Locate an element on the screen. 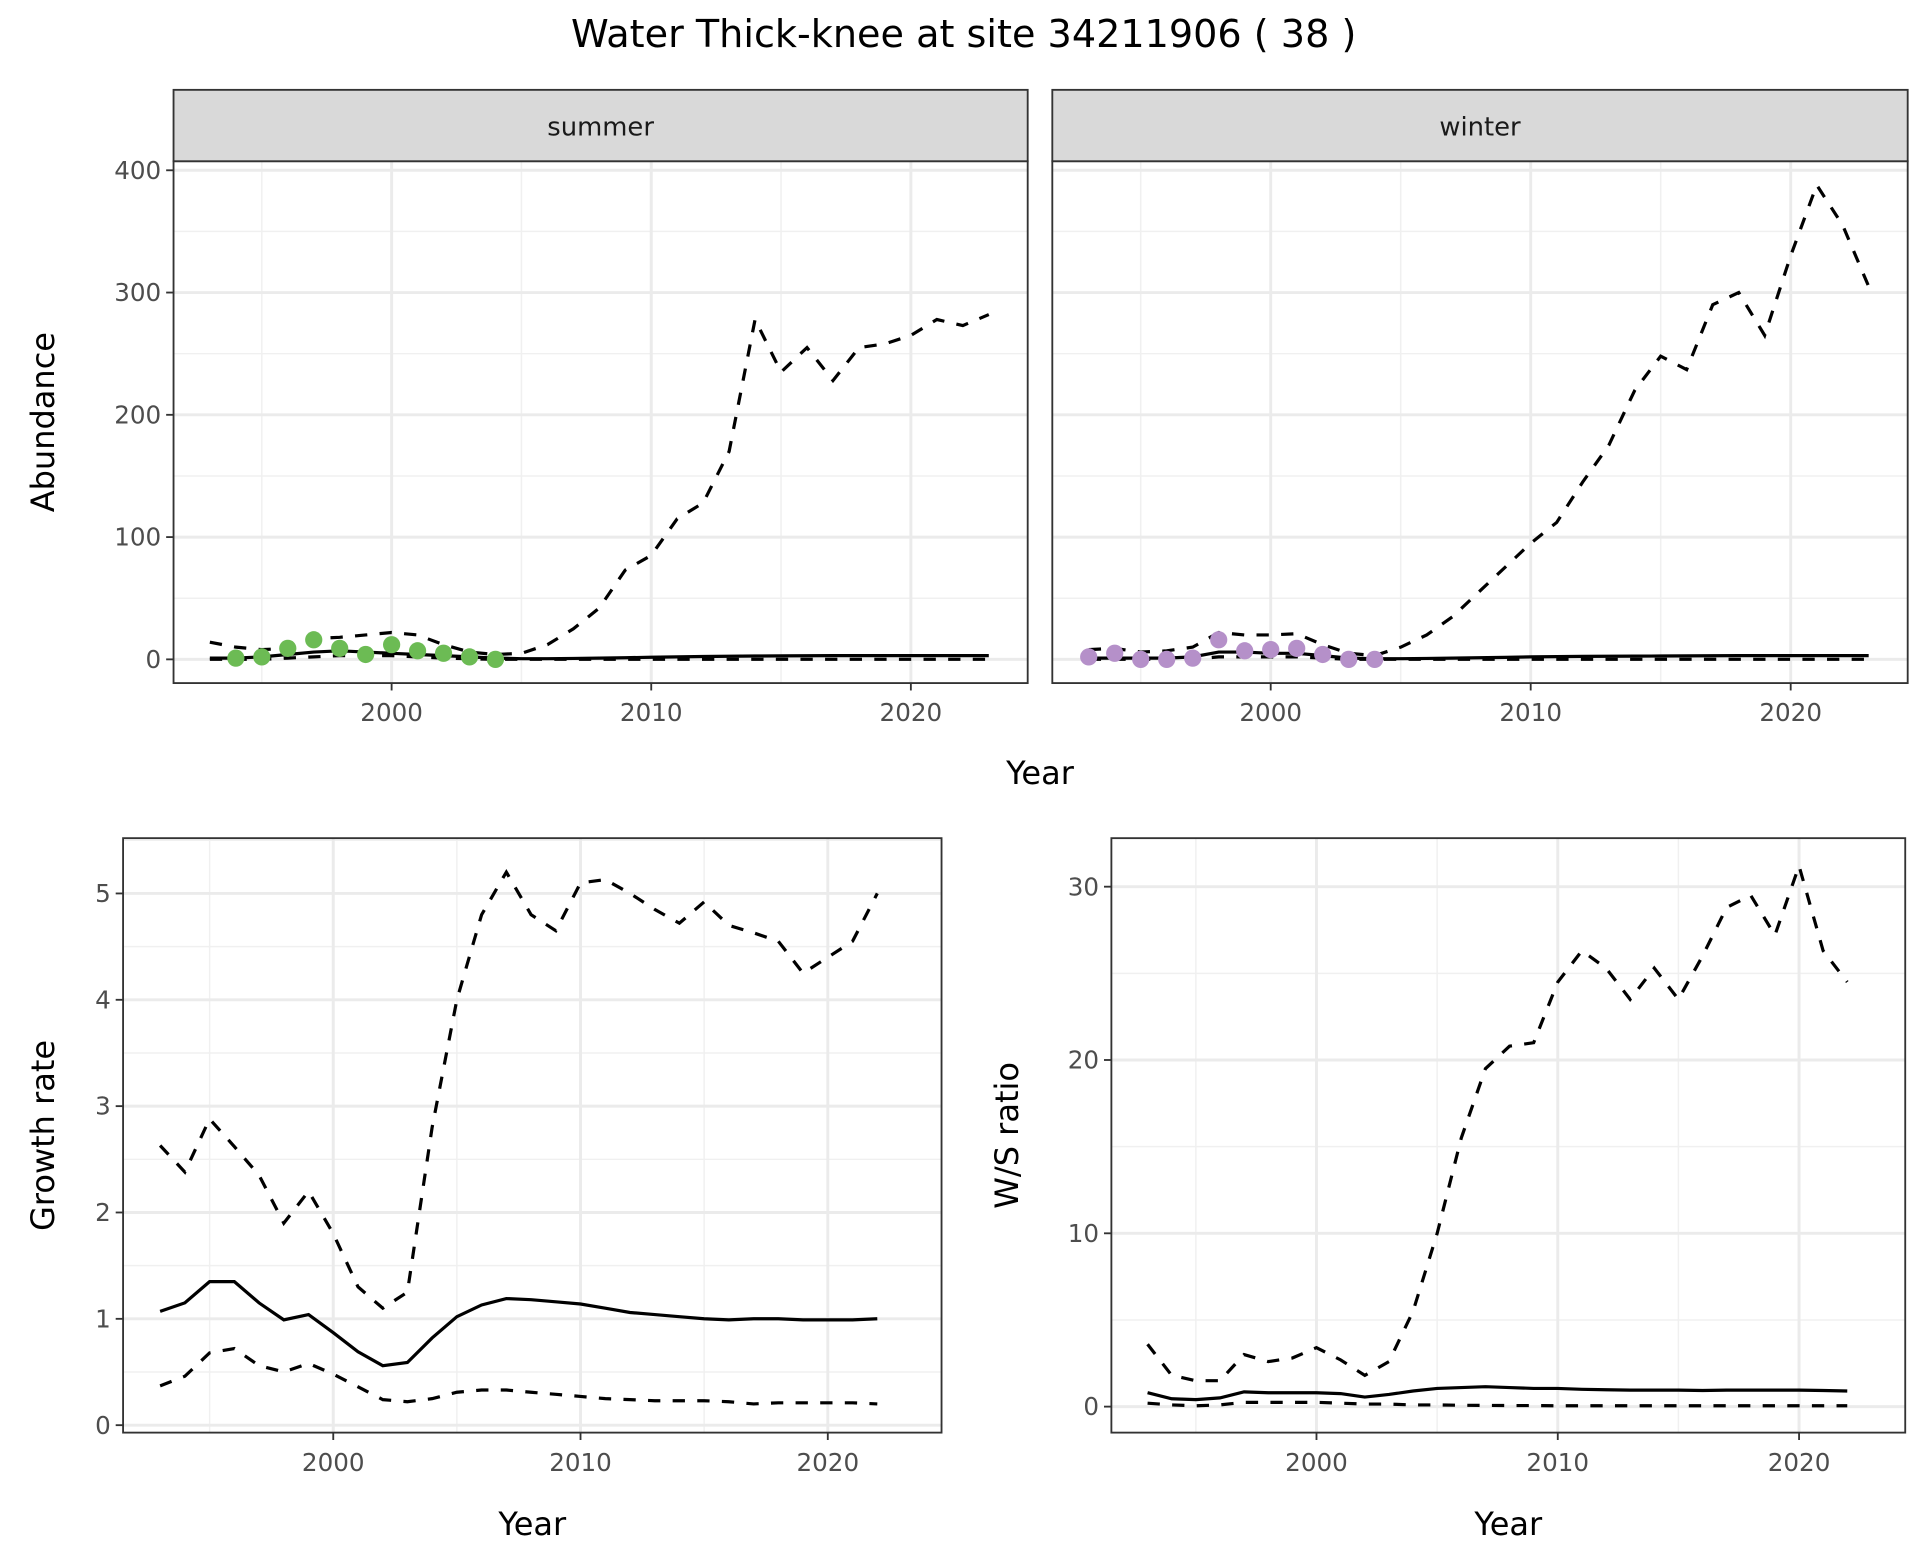 This screenshot has width=1920, height=1560. y-tick-label: 4 is located at coordinates (103, 999).